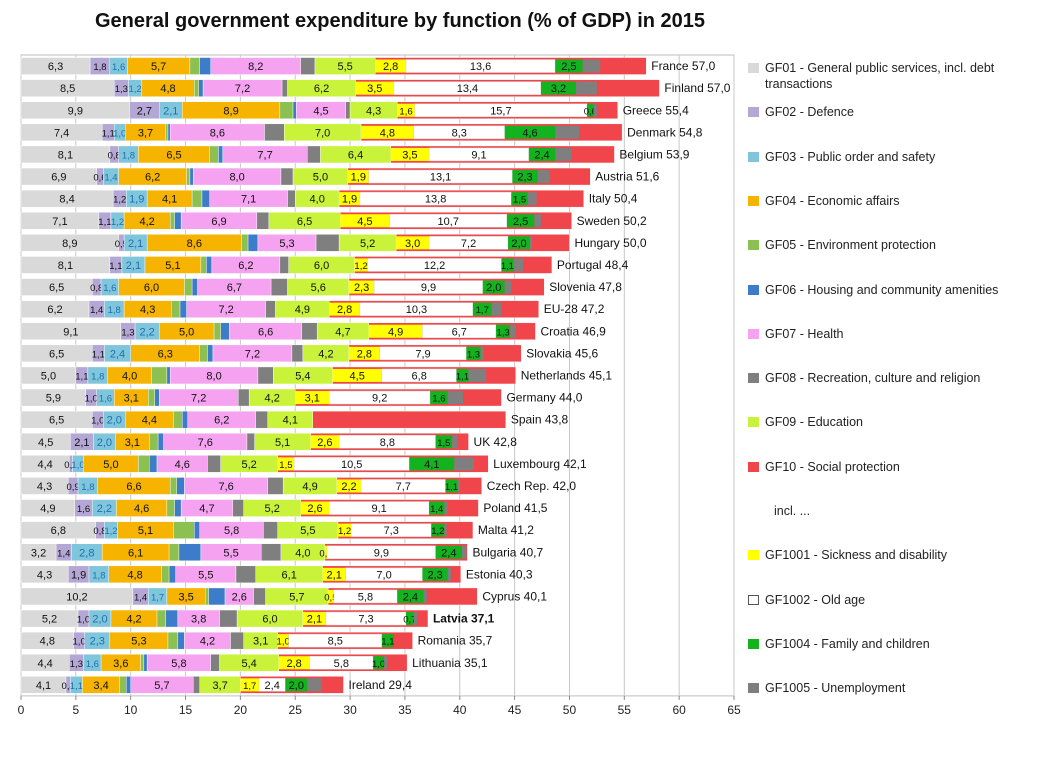  I want to click on data-label: 7,6, so click(225, 487).